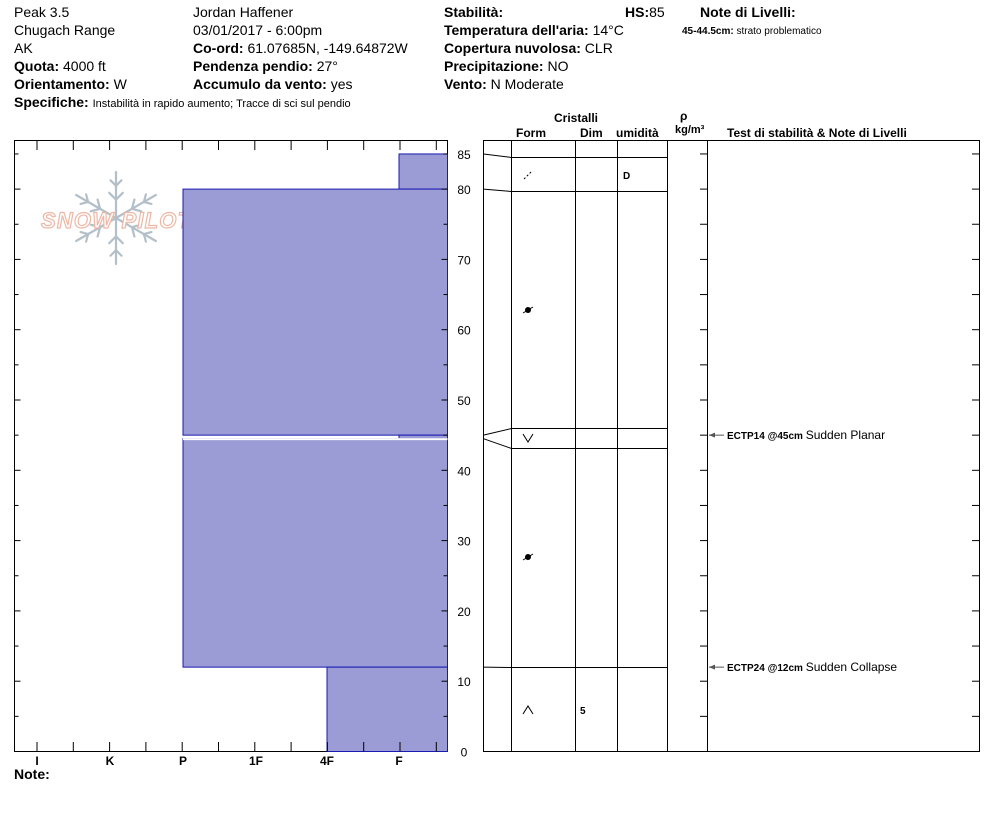 Image resolution: width=994 pixels, height=840 pixels. What do you see at coordinates (253, 66) in the screenshot?
I see `slope-label: Pendenza pendio:` at bounding box center [253, 66].